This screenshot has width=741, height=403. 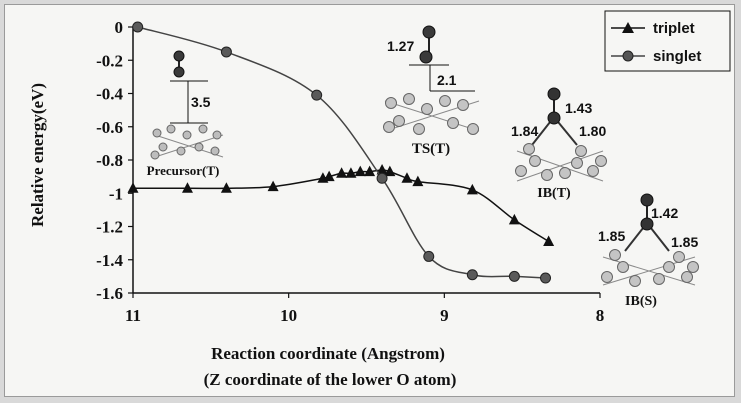 What do you see at coordinates (183, 170) in the screenshot?
I see `precursor-label: Precursor(T)` at bounding box center [183, 170].